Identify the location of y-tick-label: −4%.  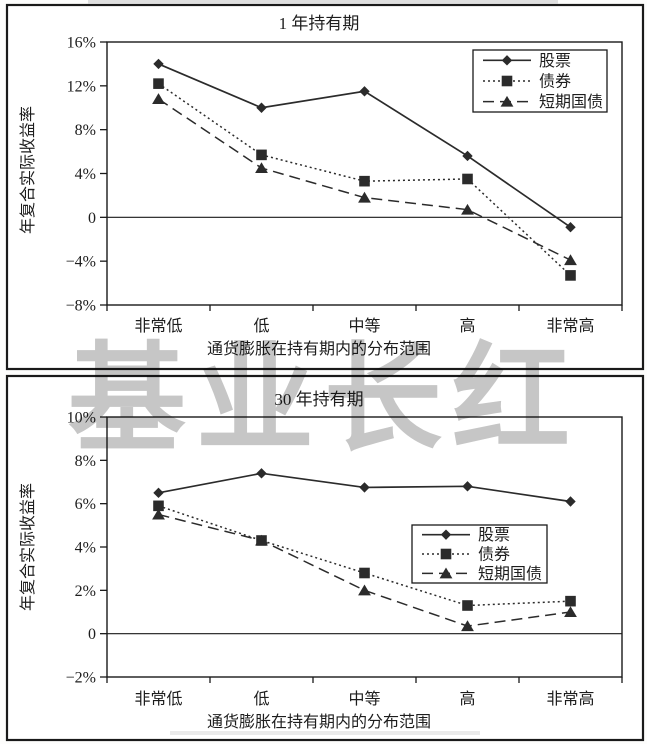
(81, 262).